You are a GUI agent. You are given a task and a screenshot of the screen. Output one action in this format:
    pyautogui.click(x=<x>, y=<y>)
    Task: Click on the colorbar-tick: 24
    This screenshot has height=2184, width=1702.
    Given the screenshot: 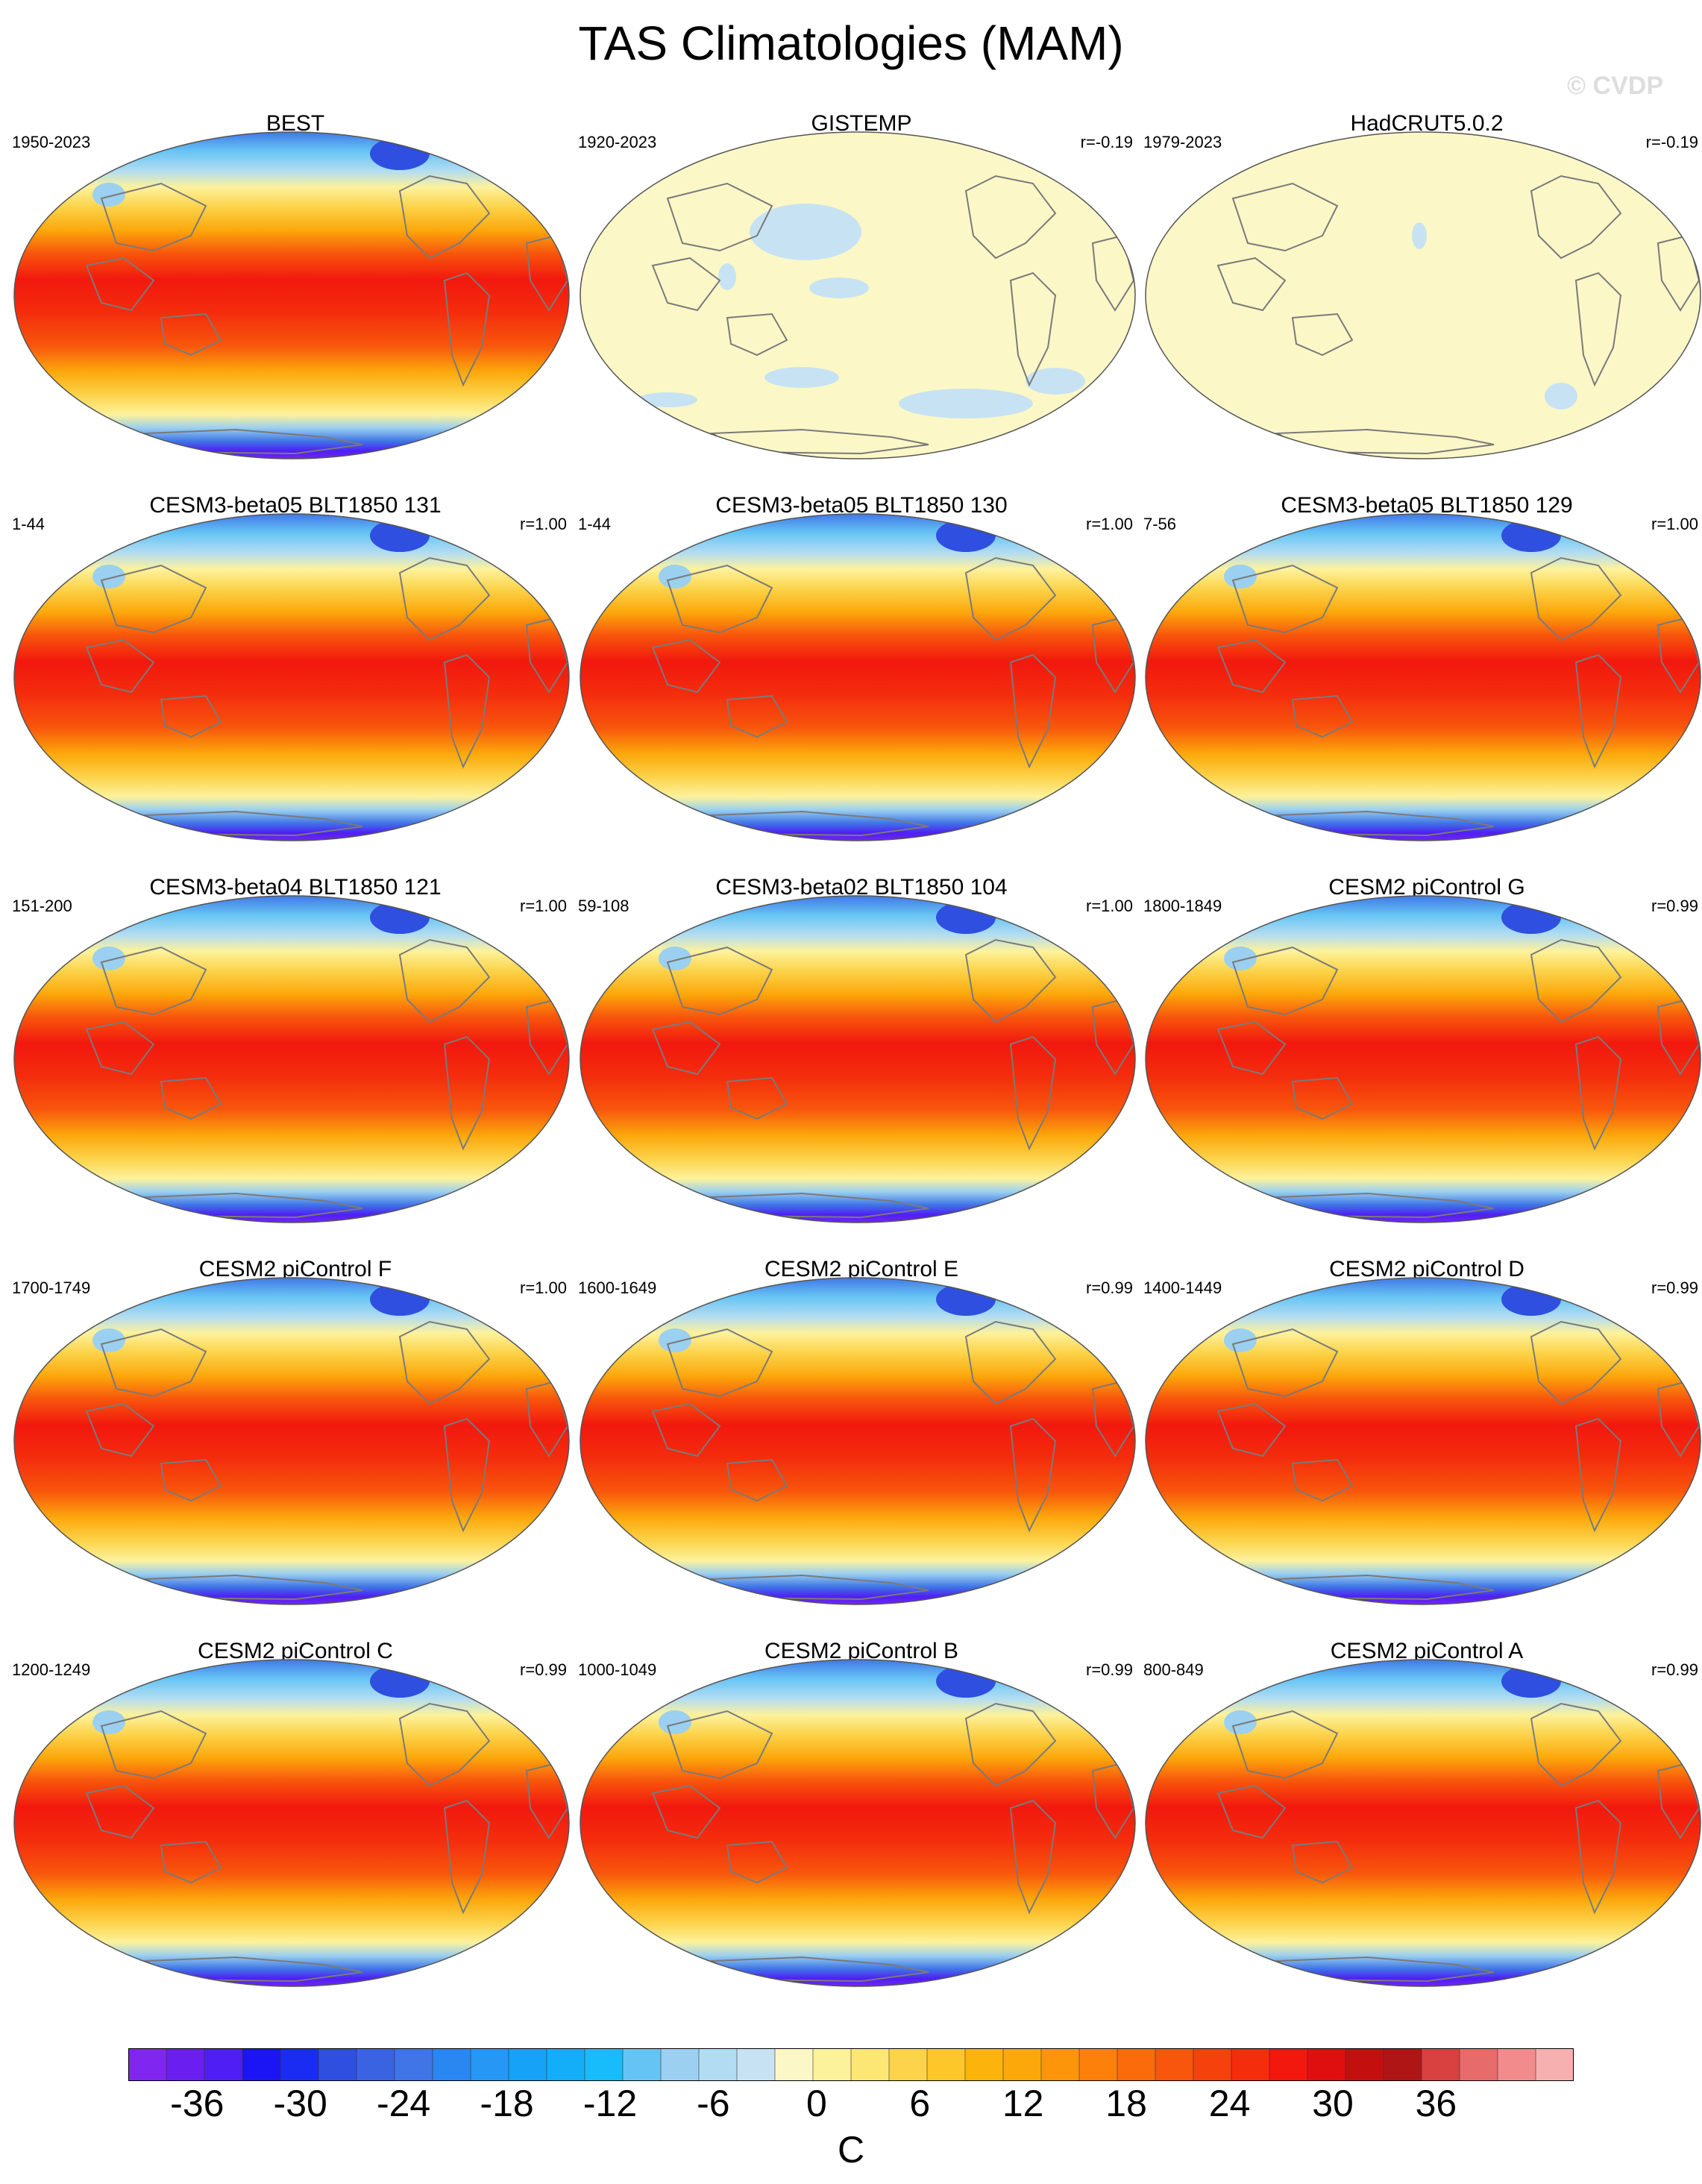 What is the action you would take?
    pyautogui.click(x=1229, y=2103)
    